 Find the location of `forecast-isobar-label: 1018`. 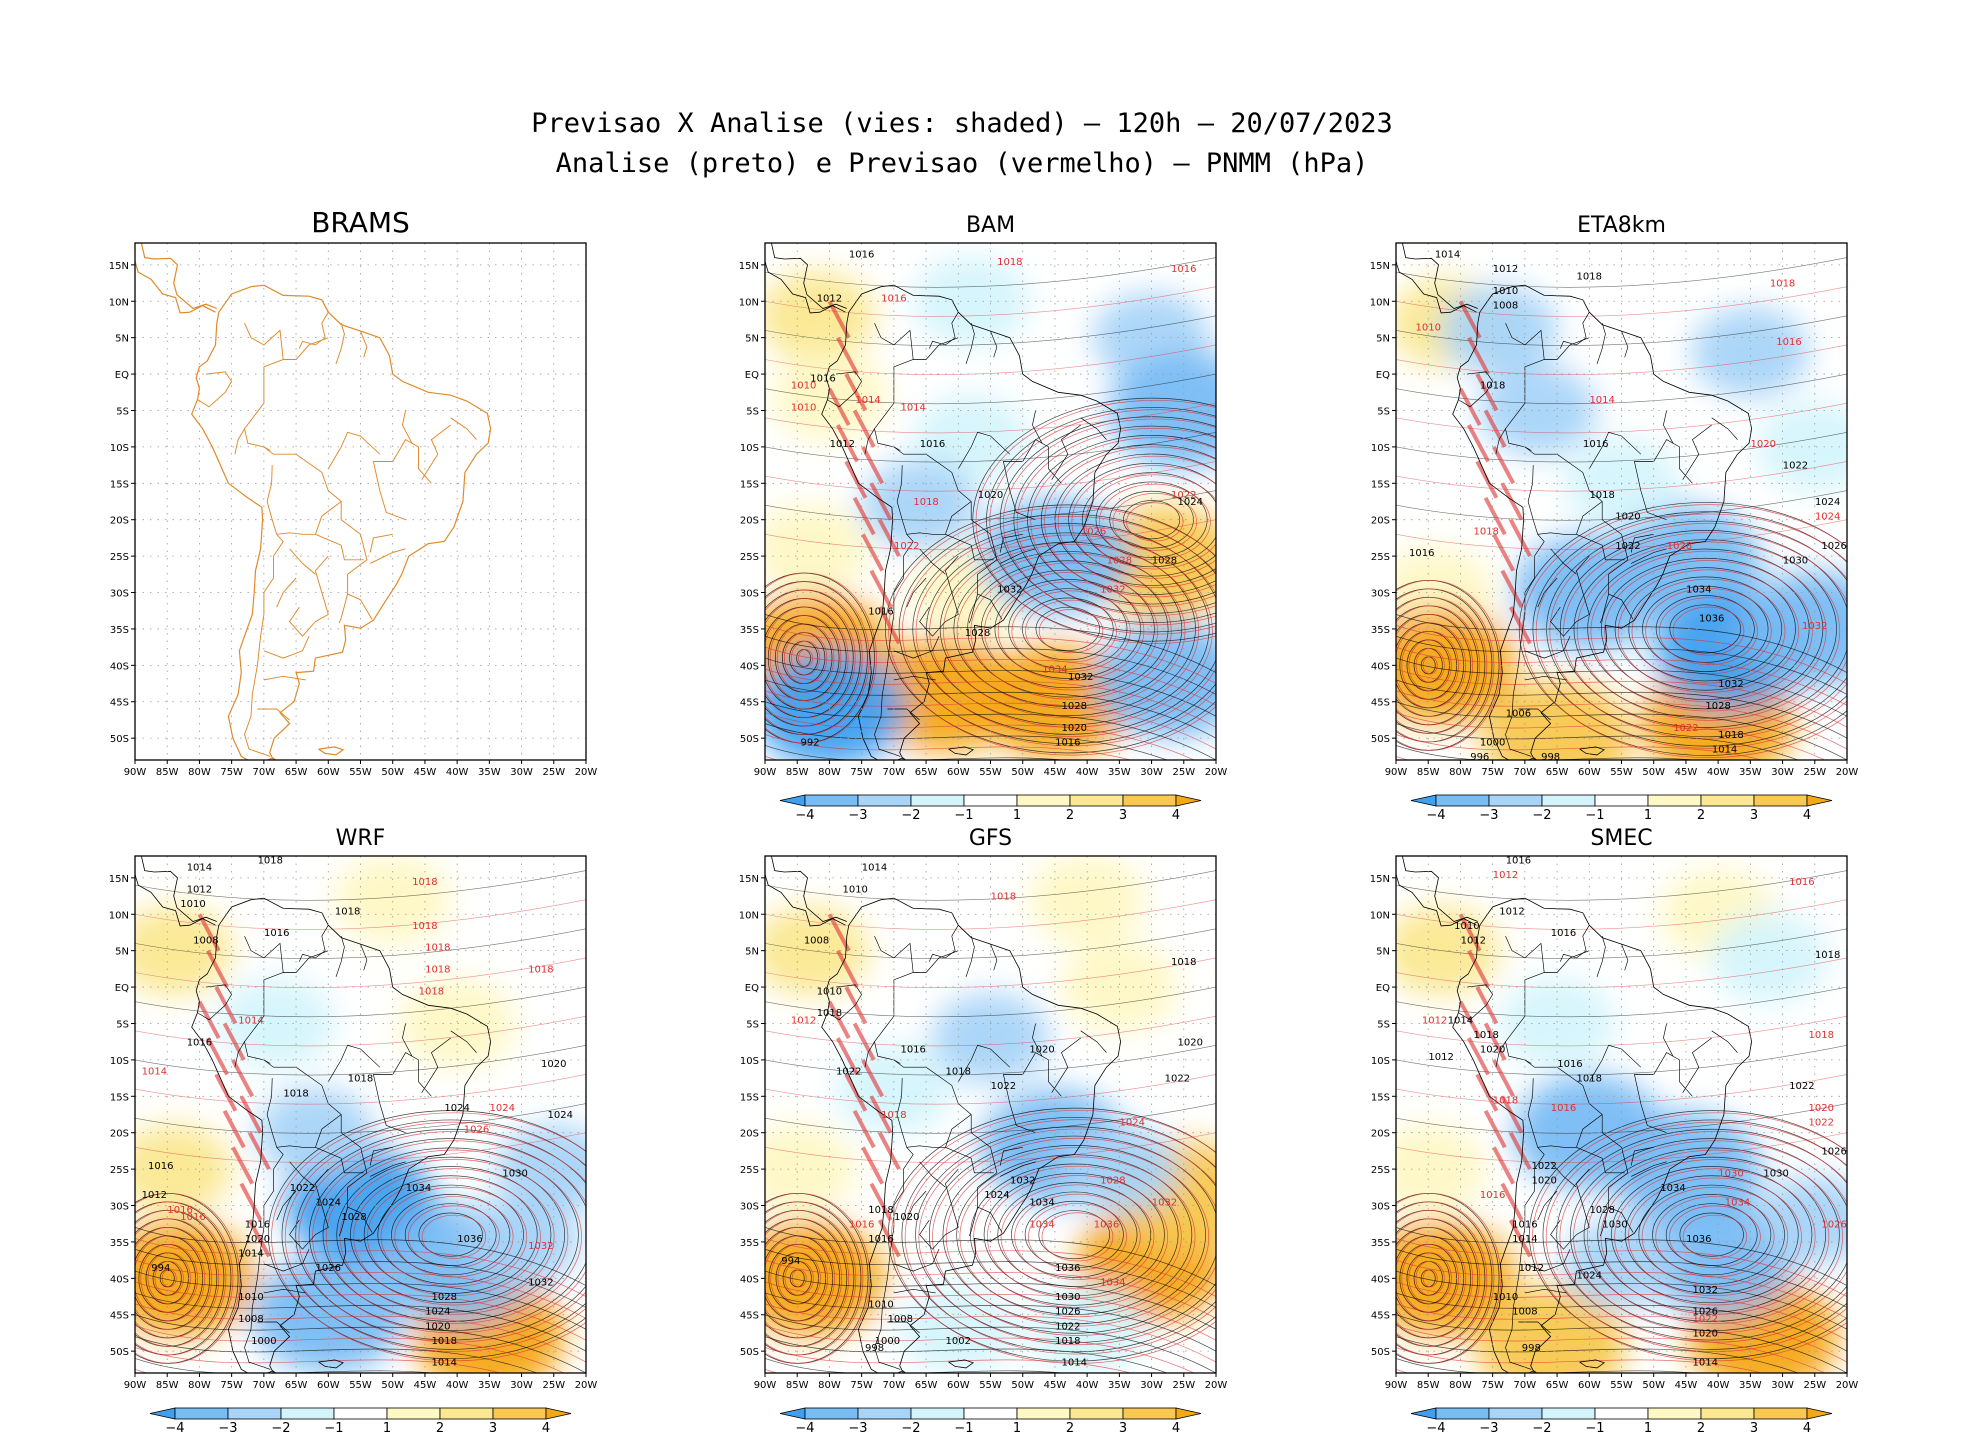

forecast-isobar-label: 1018 is located at coordinates (540, 970).